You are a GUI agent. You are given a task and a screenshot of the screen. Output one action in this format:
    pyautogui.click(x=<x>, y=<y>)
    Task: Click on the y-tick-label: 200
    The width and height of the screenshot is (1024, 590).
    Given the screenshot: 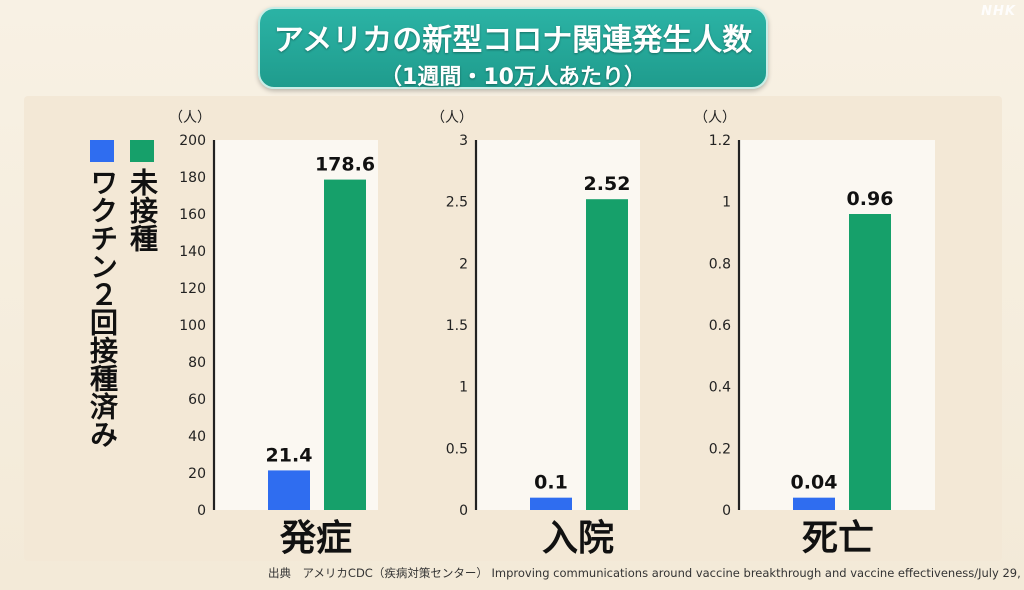 What is the action you would take?
    pyautogui.click(x=192, y=141)
    